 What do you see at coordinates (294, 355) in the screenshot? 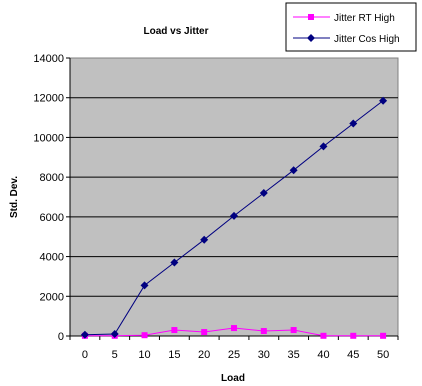
I see `x-tick-label: 35` at bounding box center [294, 355].